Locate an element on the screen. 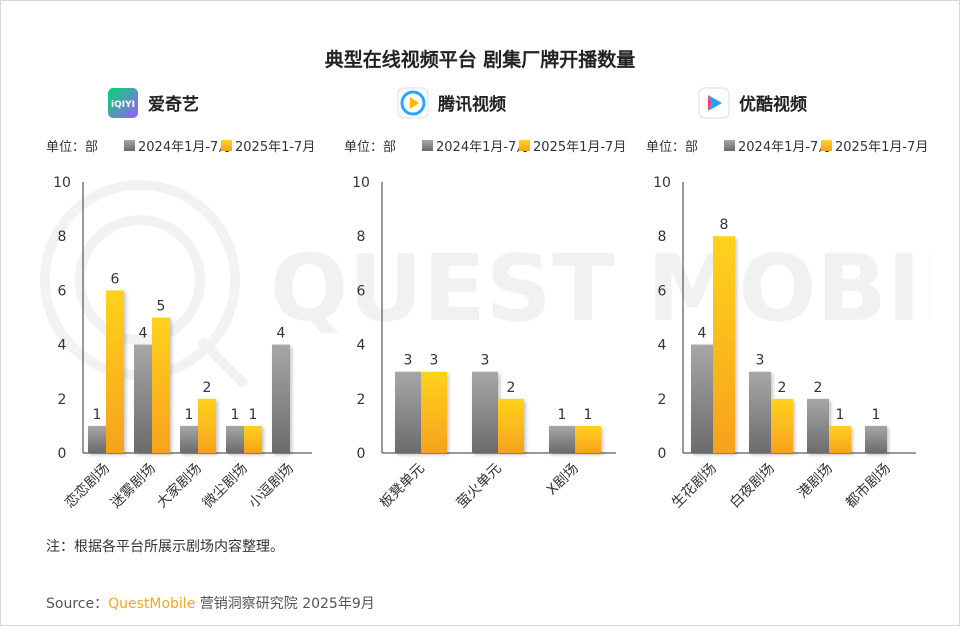 Image resolution: width=960 pixels, height=626 pixels. x-category-label: 迷雾剧场 is located at coordinates (133, 486).